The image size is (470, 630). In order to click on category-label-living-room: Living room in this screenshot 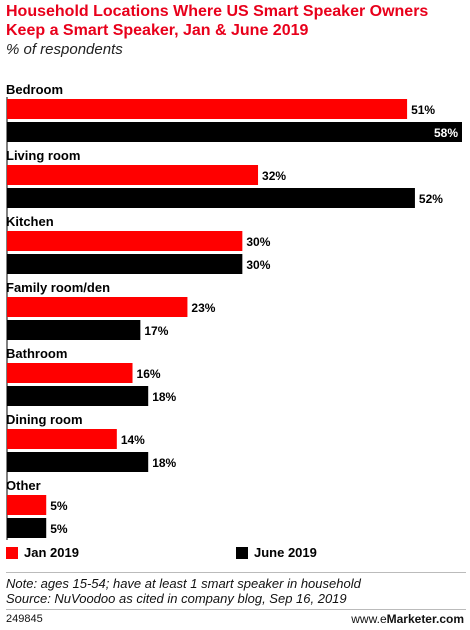, I will do `click(43, 155)`.